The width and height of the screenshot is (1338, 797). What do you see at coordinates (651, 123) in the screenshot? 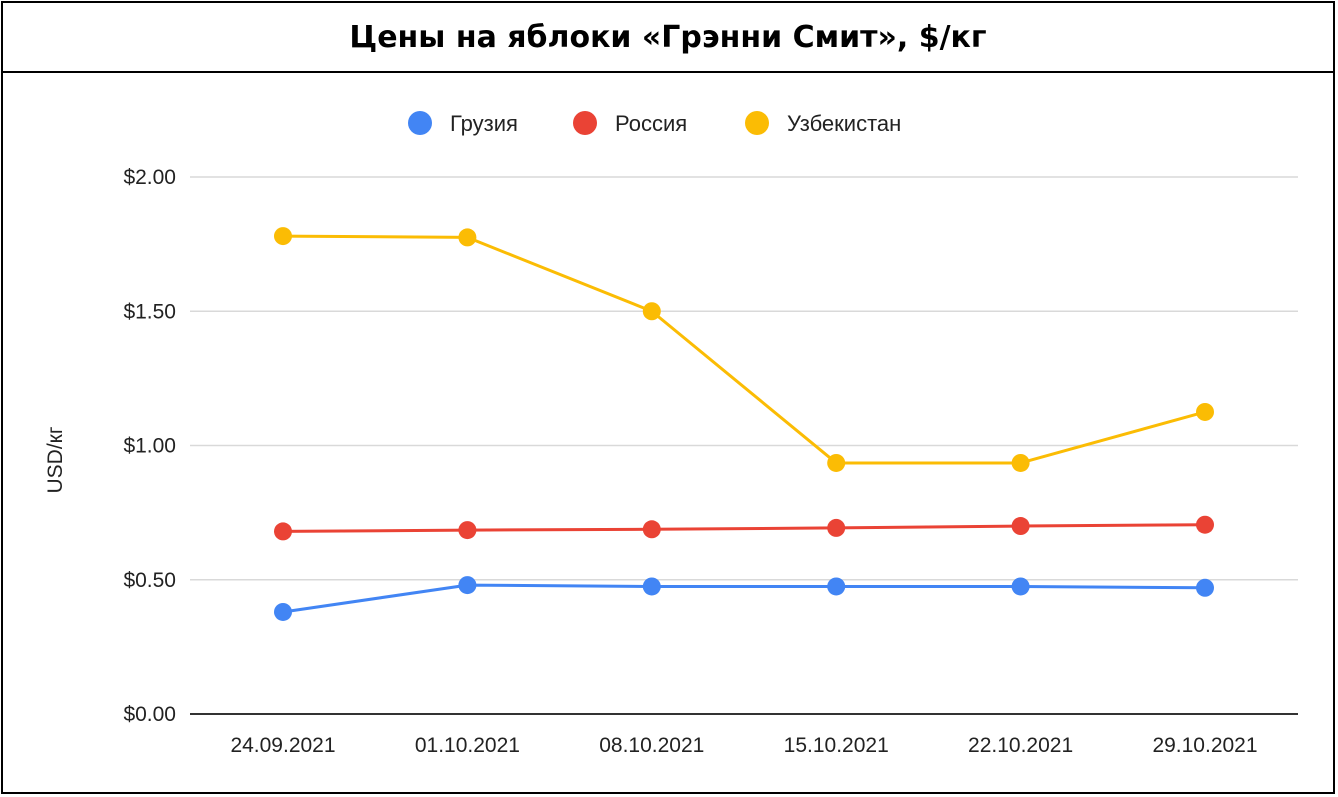
I see `legend-label: Россия` at bounding box center [651, 123].